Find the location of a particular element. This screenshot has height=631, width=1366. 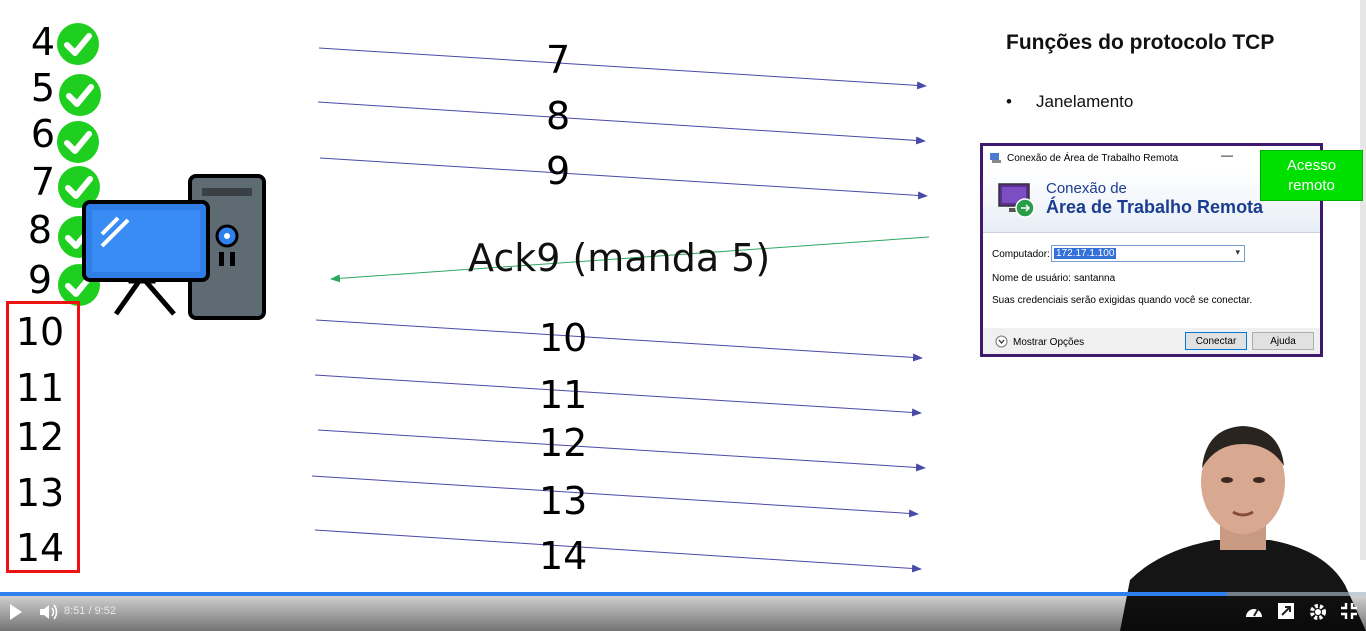

acked-seq: 5 is located at coordinates (43, 88).